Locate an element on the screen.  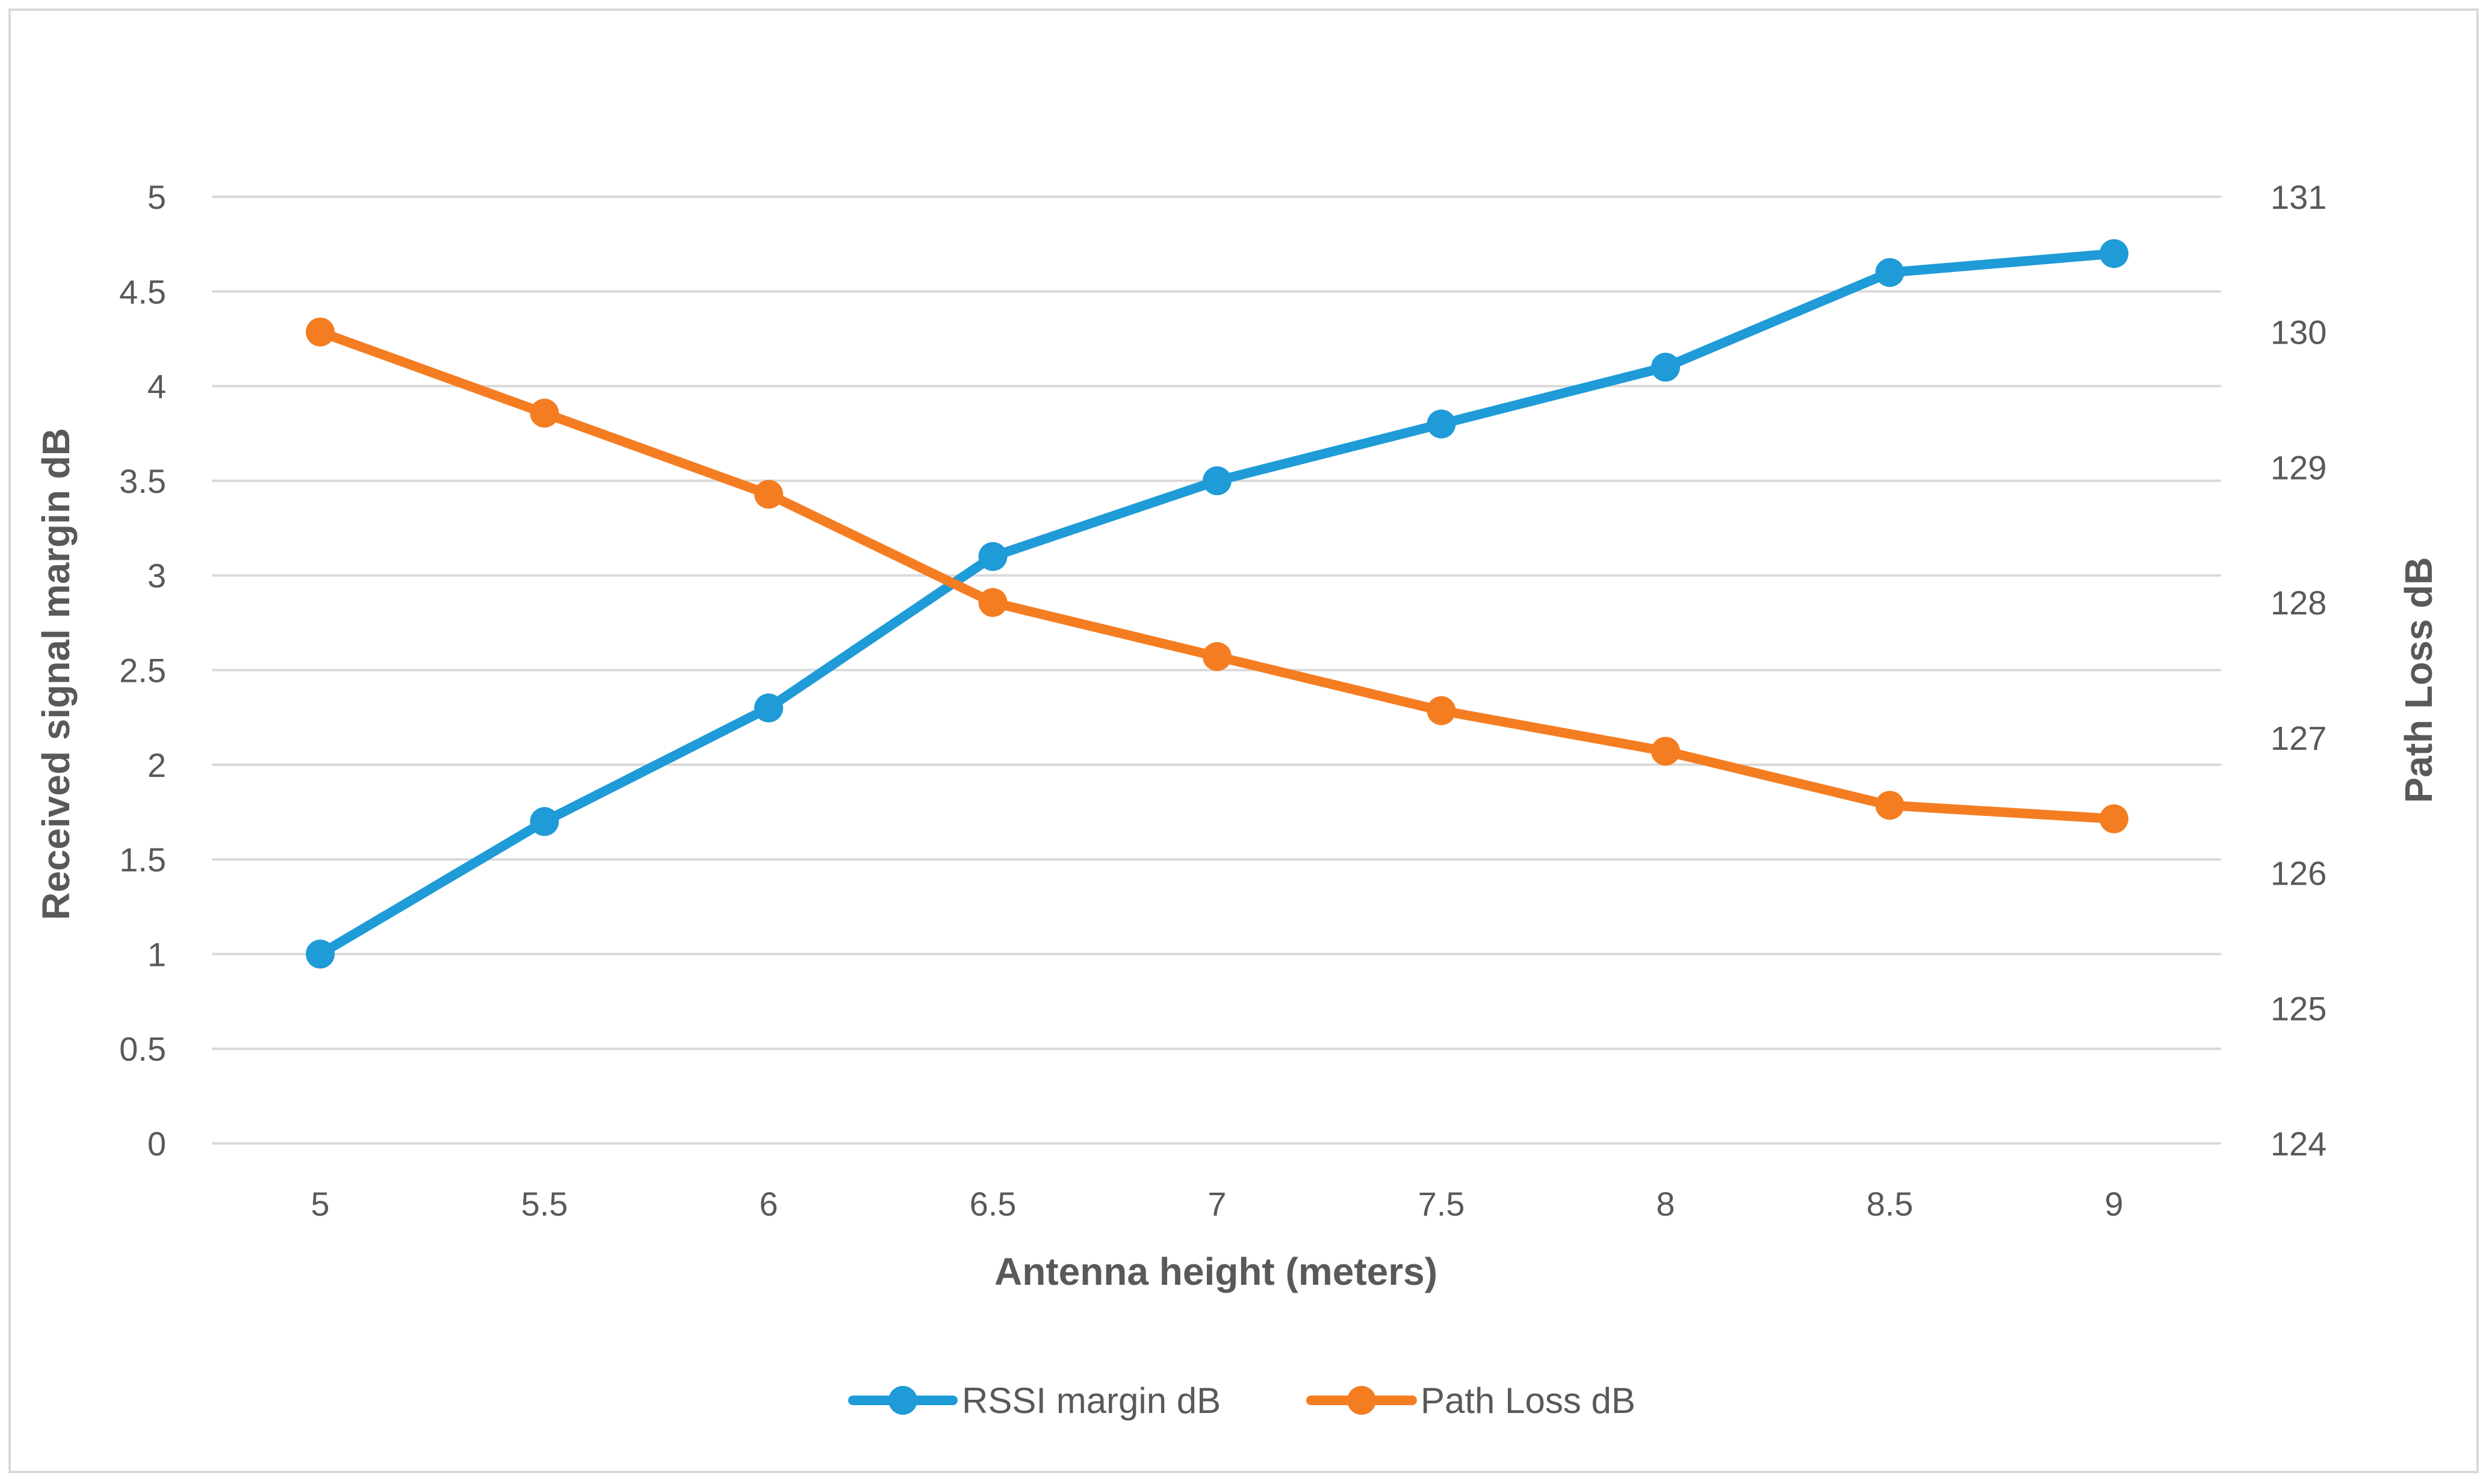
left-tick-label: 0 is located at coordinates (156, 1144).